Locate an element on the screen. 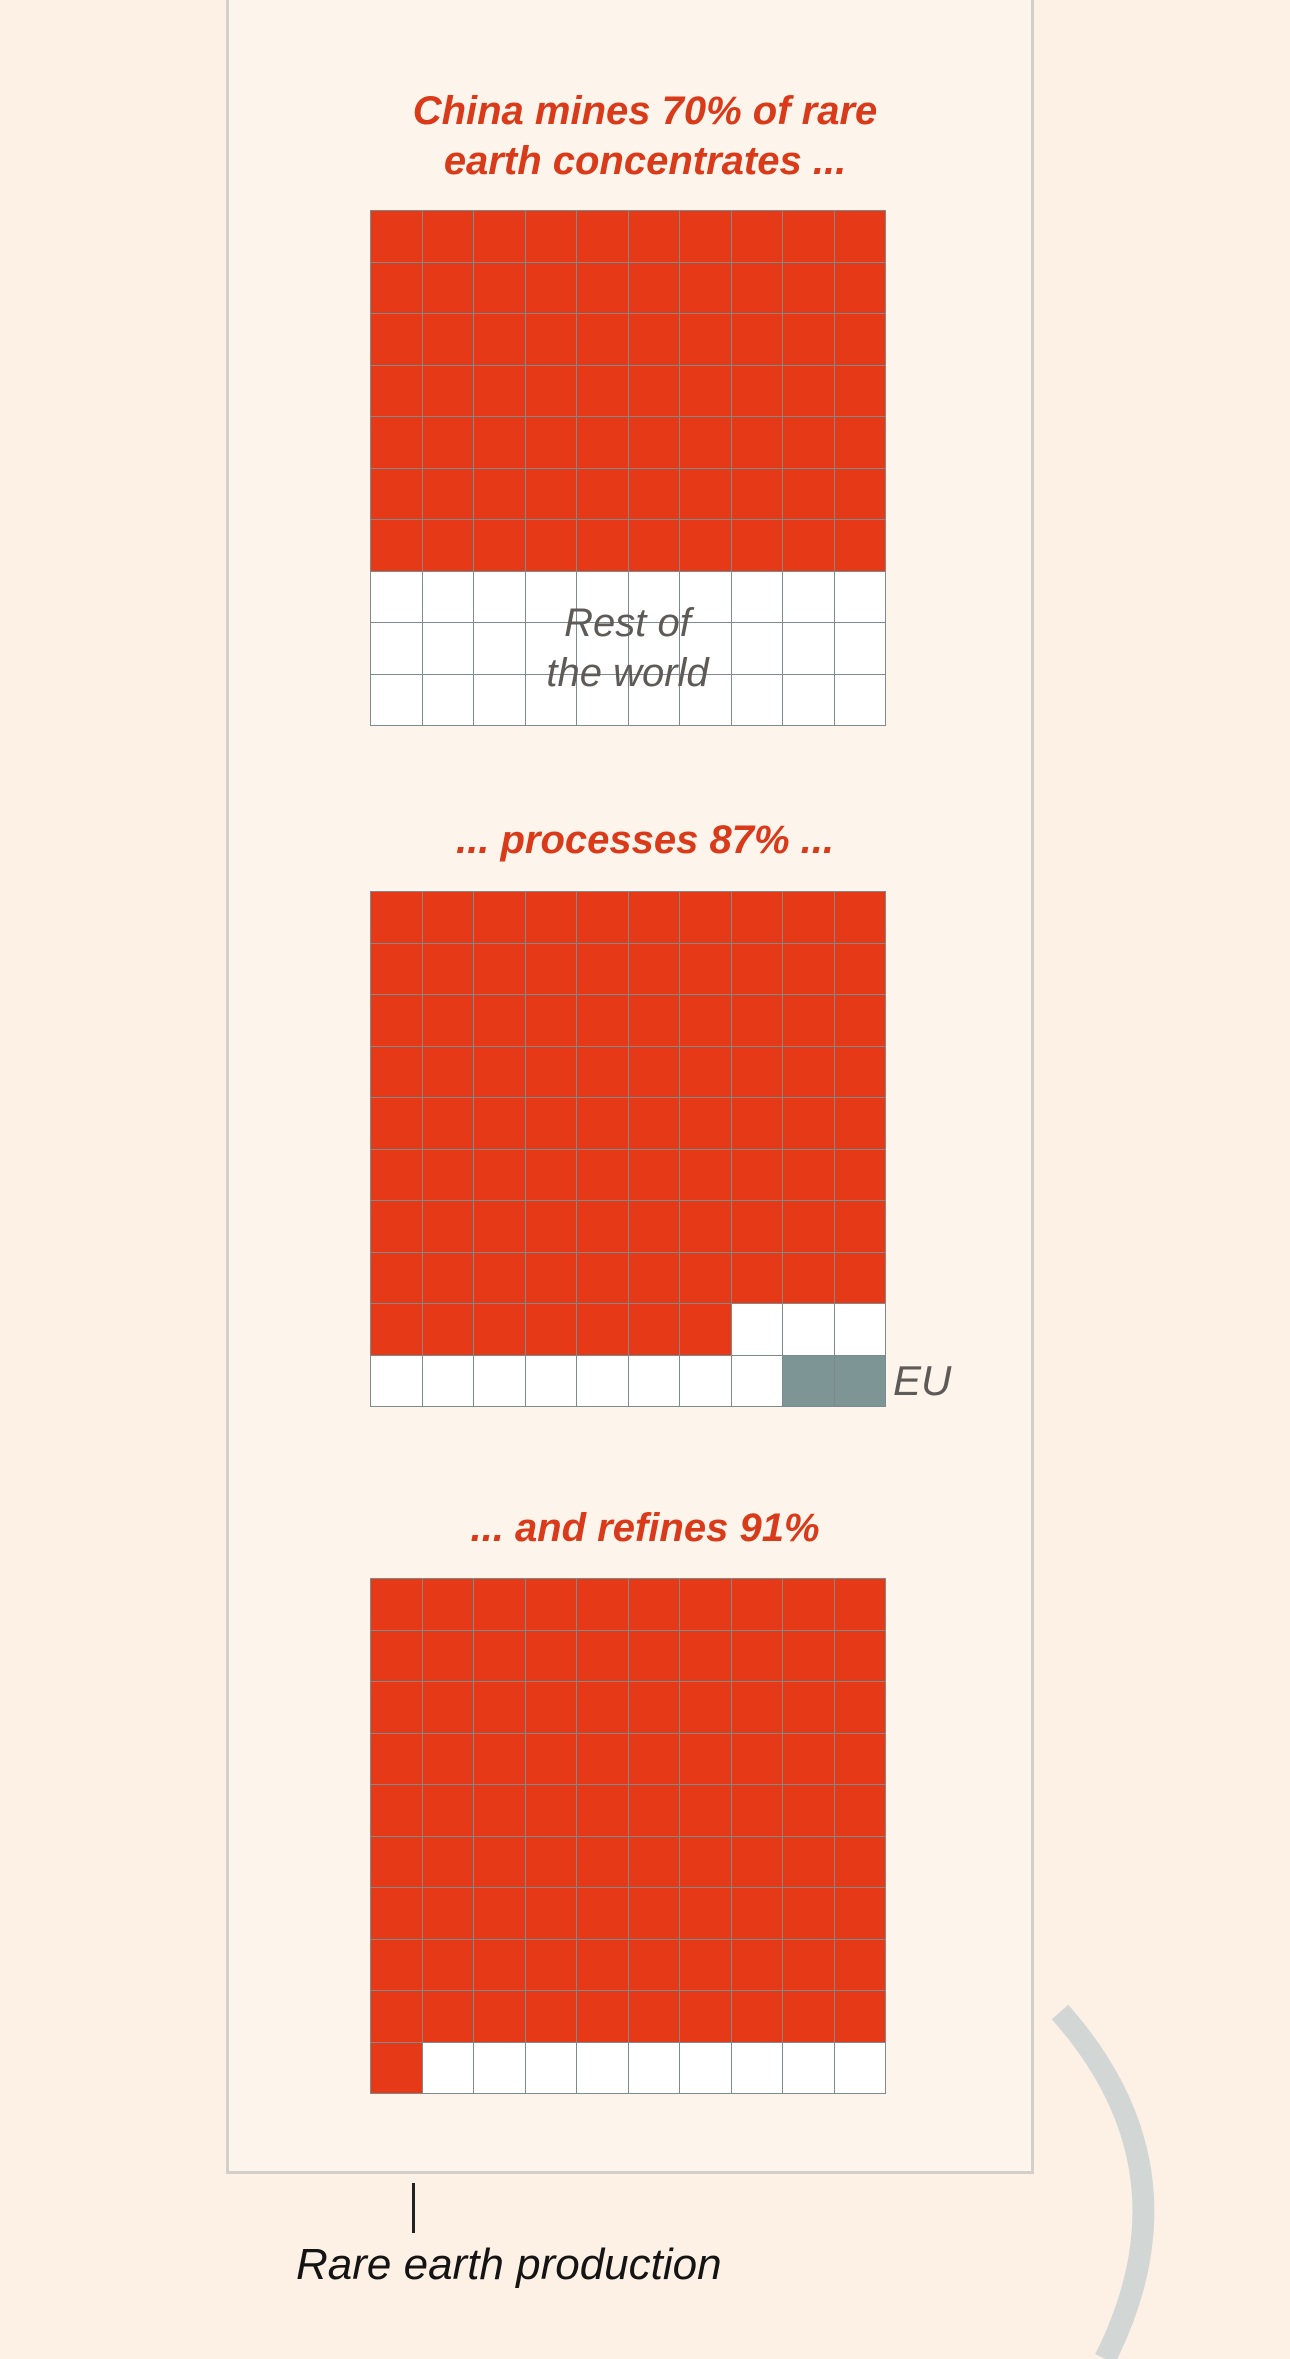 The height and width of the screenshot is (2359, 1290). caption: Rare earth production is located at coordinates (509, 2264).